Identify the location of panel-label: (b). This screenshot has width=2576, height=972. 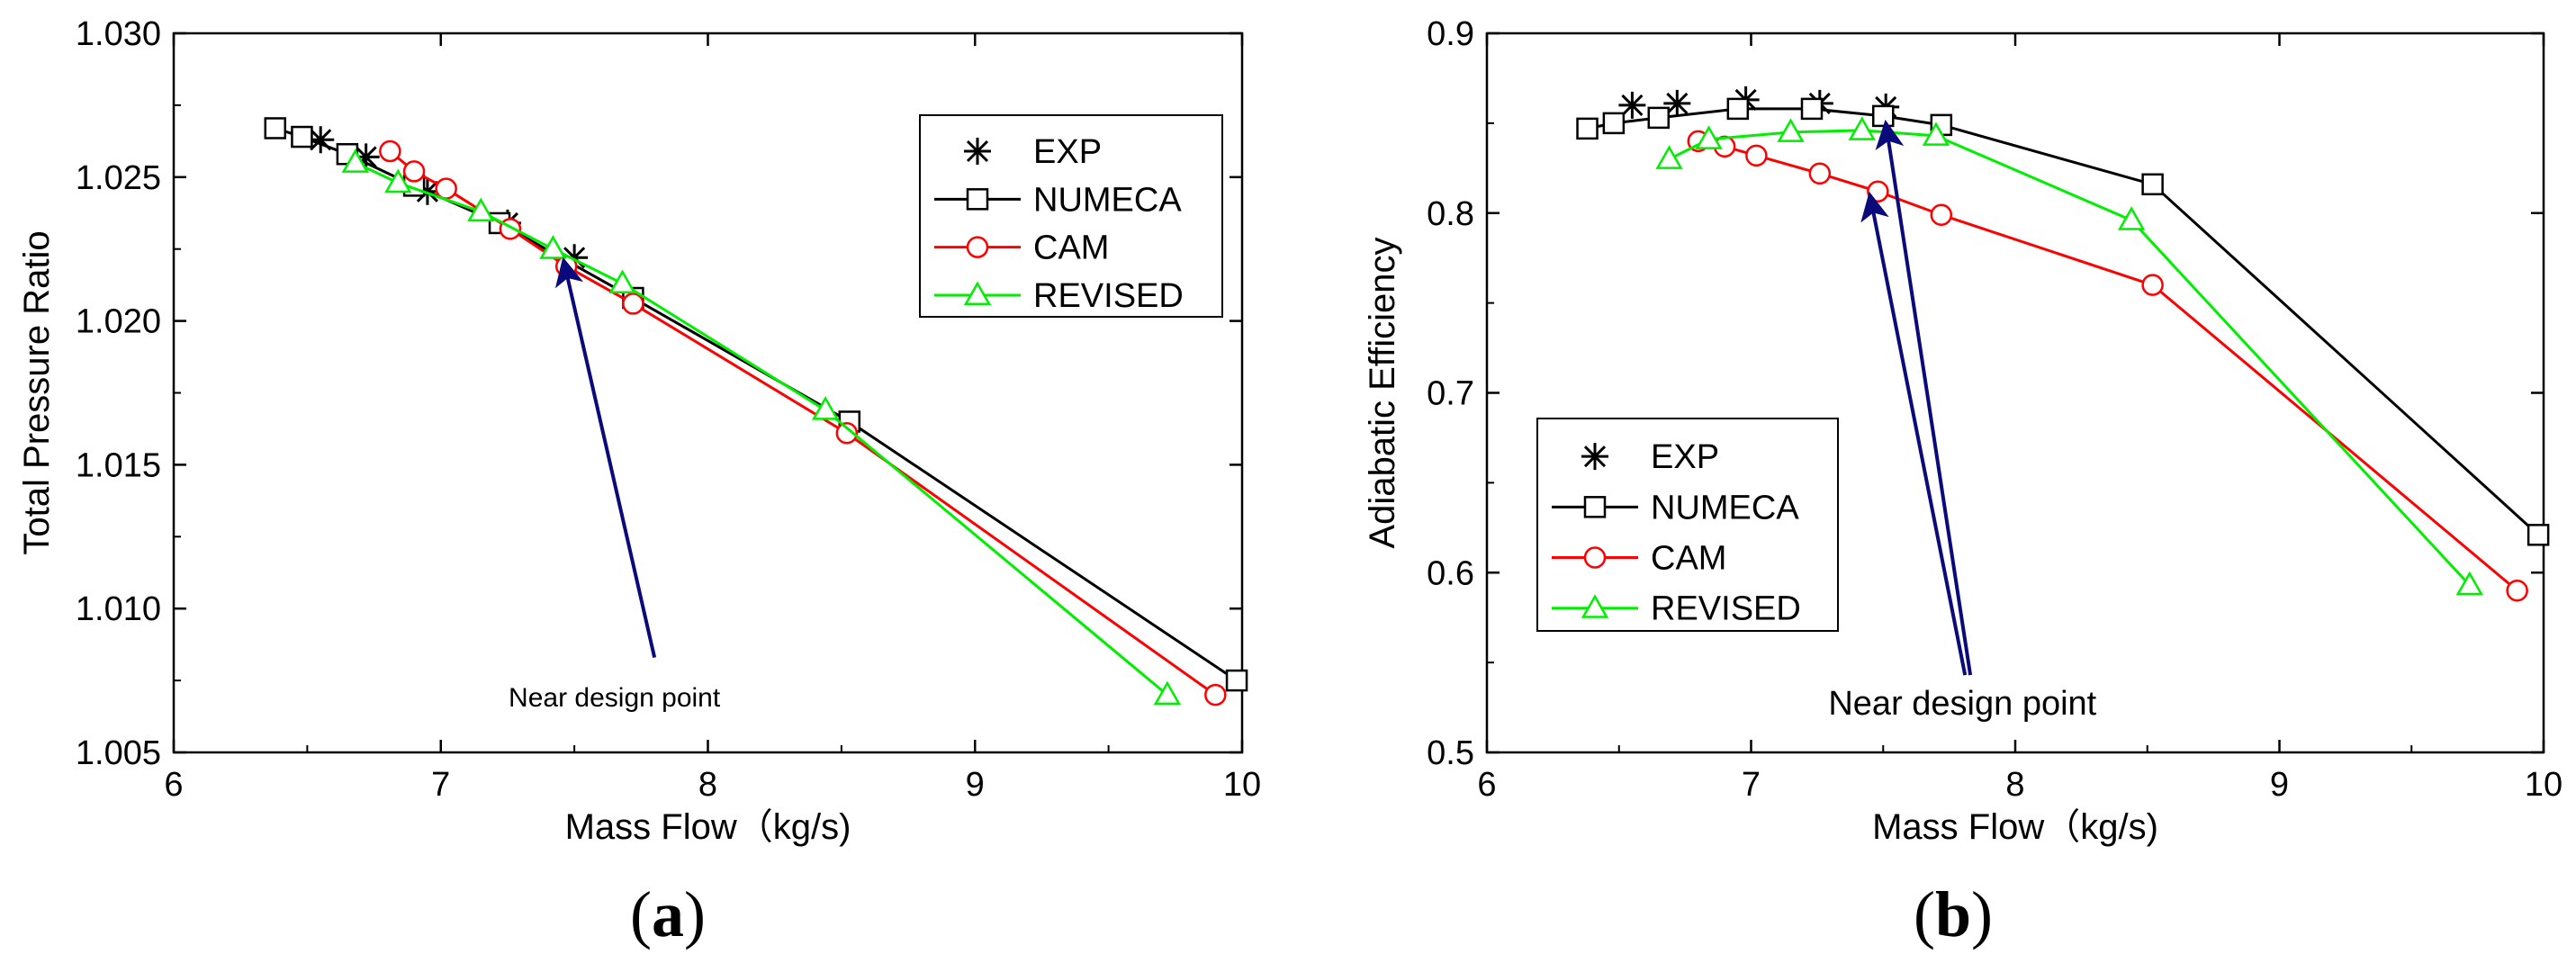
(1953, 914).